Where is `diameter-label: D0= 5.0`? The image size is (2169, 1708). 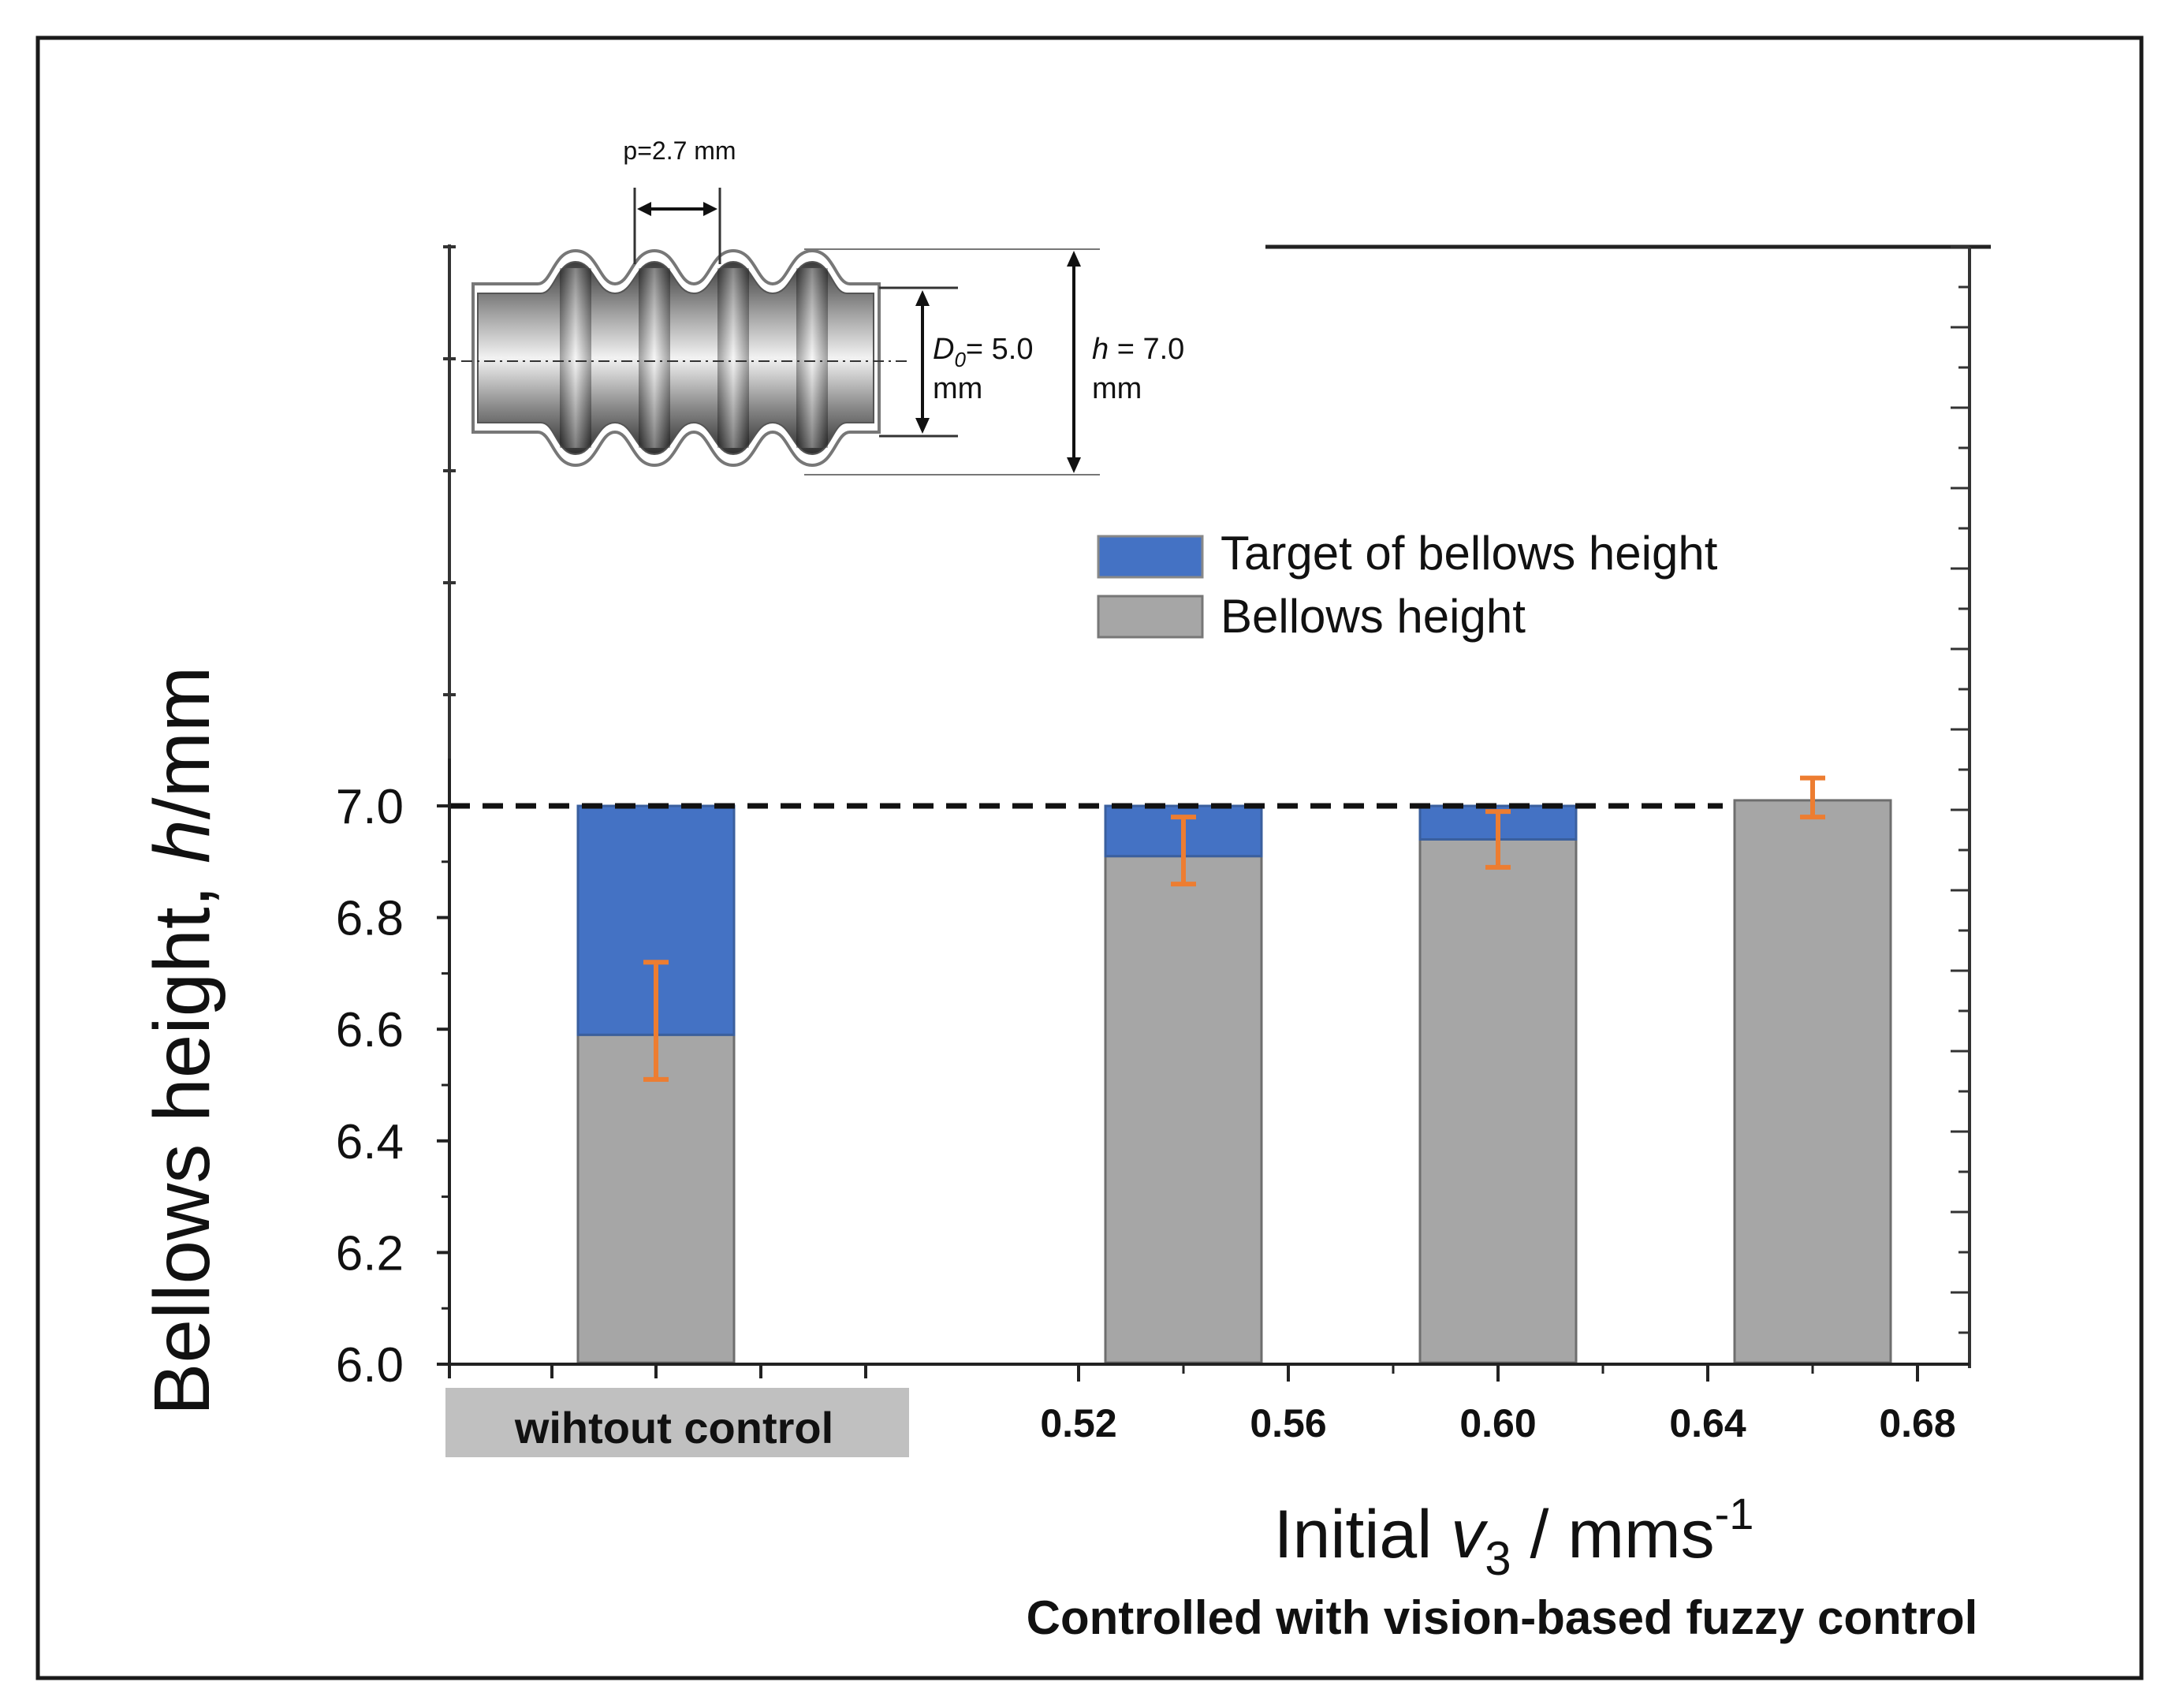
diameter-label: D0= 5.0 is located at coordinates (983, 352).